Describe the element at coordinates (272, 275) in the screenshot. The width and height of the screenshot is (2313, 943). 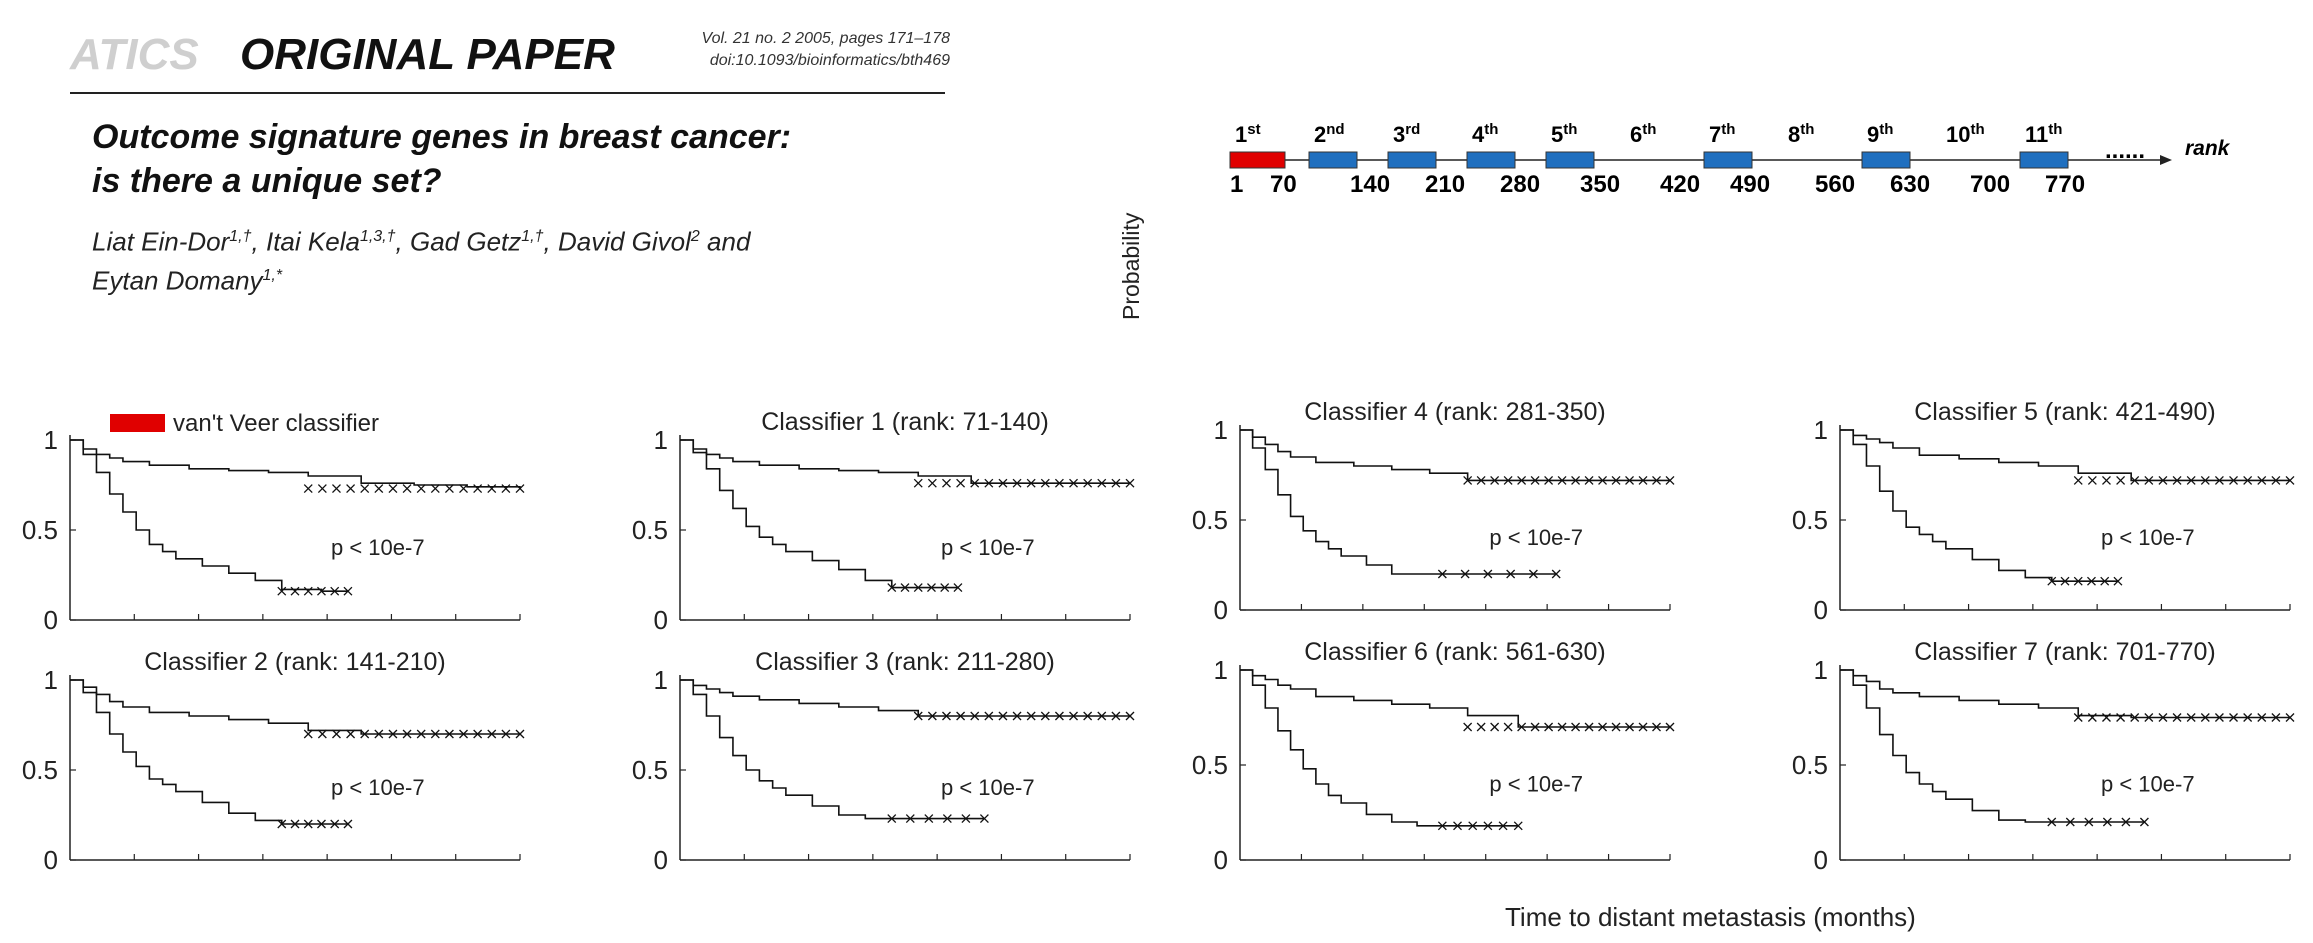
I see `author-affiliation: 1,*` at that location.